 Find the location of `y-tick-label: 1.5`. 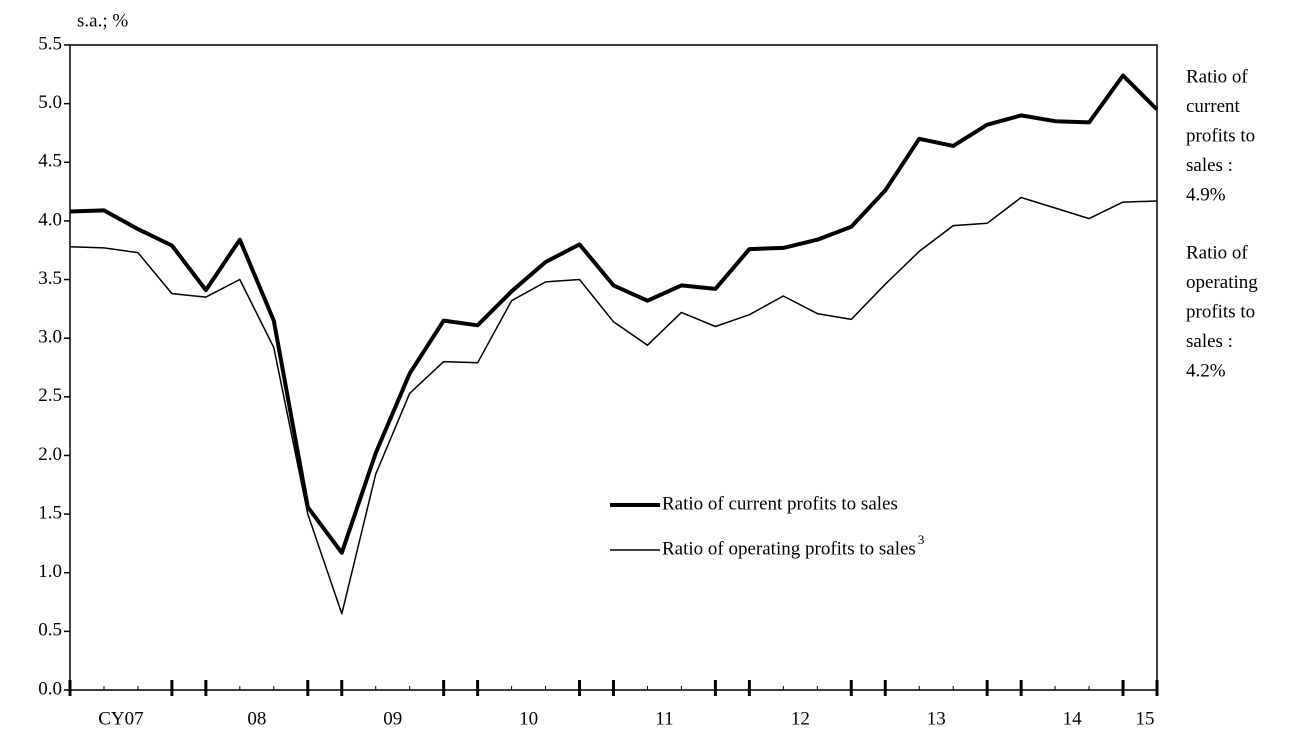

y-tick-label: 1.5 is located at coordinates (50, 512).